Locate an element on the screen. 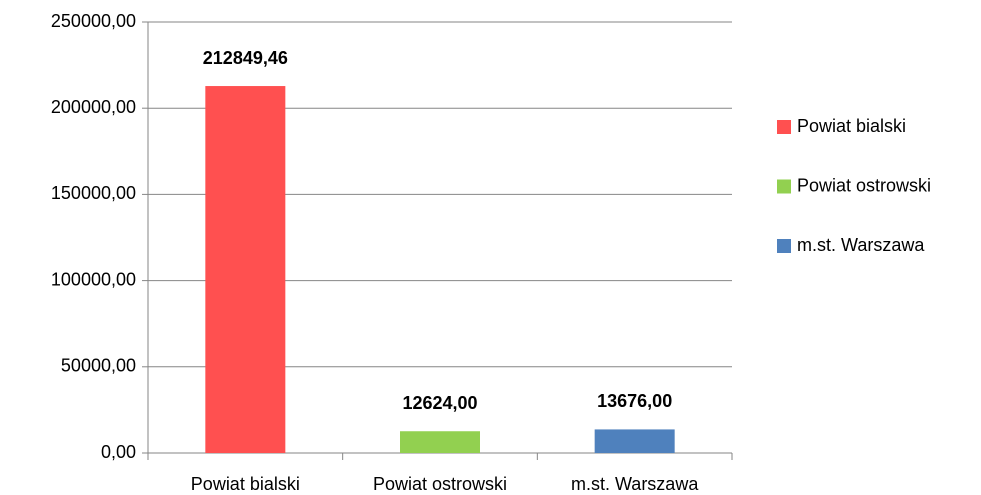 The image size is (981, 495). legend-label: Powiat ostrowski is located at coordinates (864, 185).